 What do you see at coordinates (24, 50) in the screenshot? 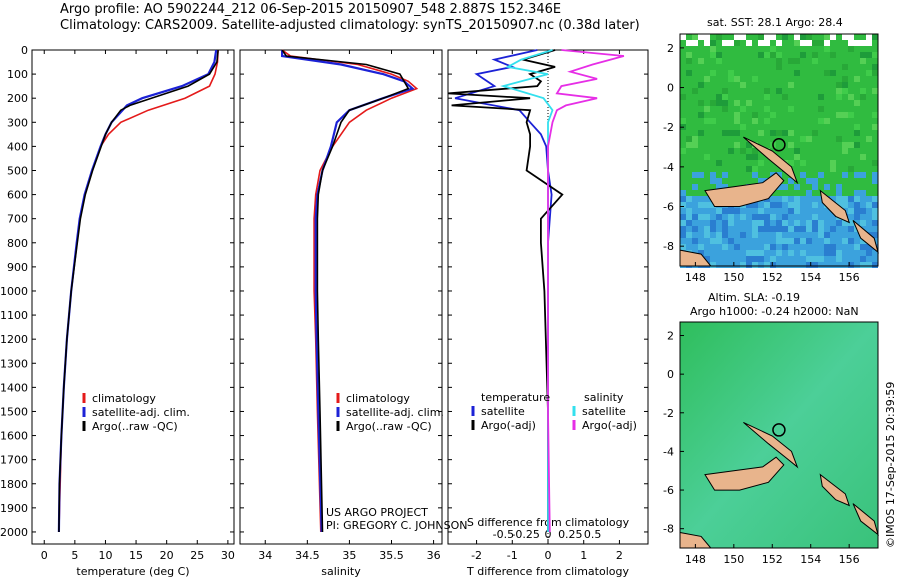
I see `depth-tick-label: 0` at bounding box center [24, 50].